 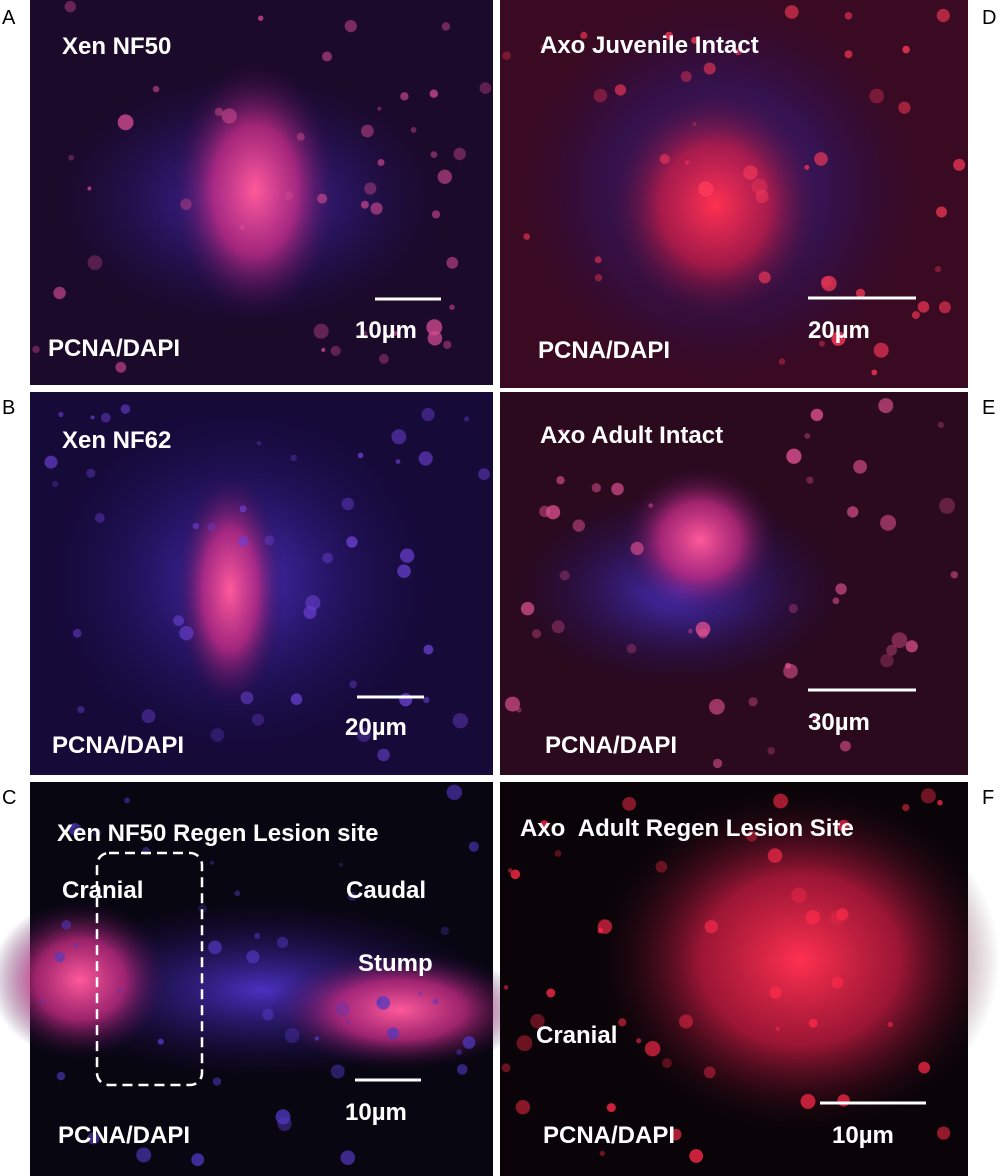 What do you see at coordinates (8, 408) in the screenshot?
I see `panel-letter: B` at bounding box center [8, 408].